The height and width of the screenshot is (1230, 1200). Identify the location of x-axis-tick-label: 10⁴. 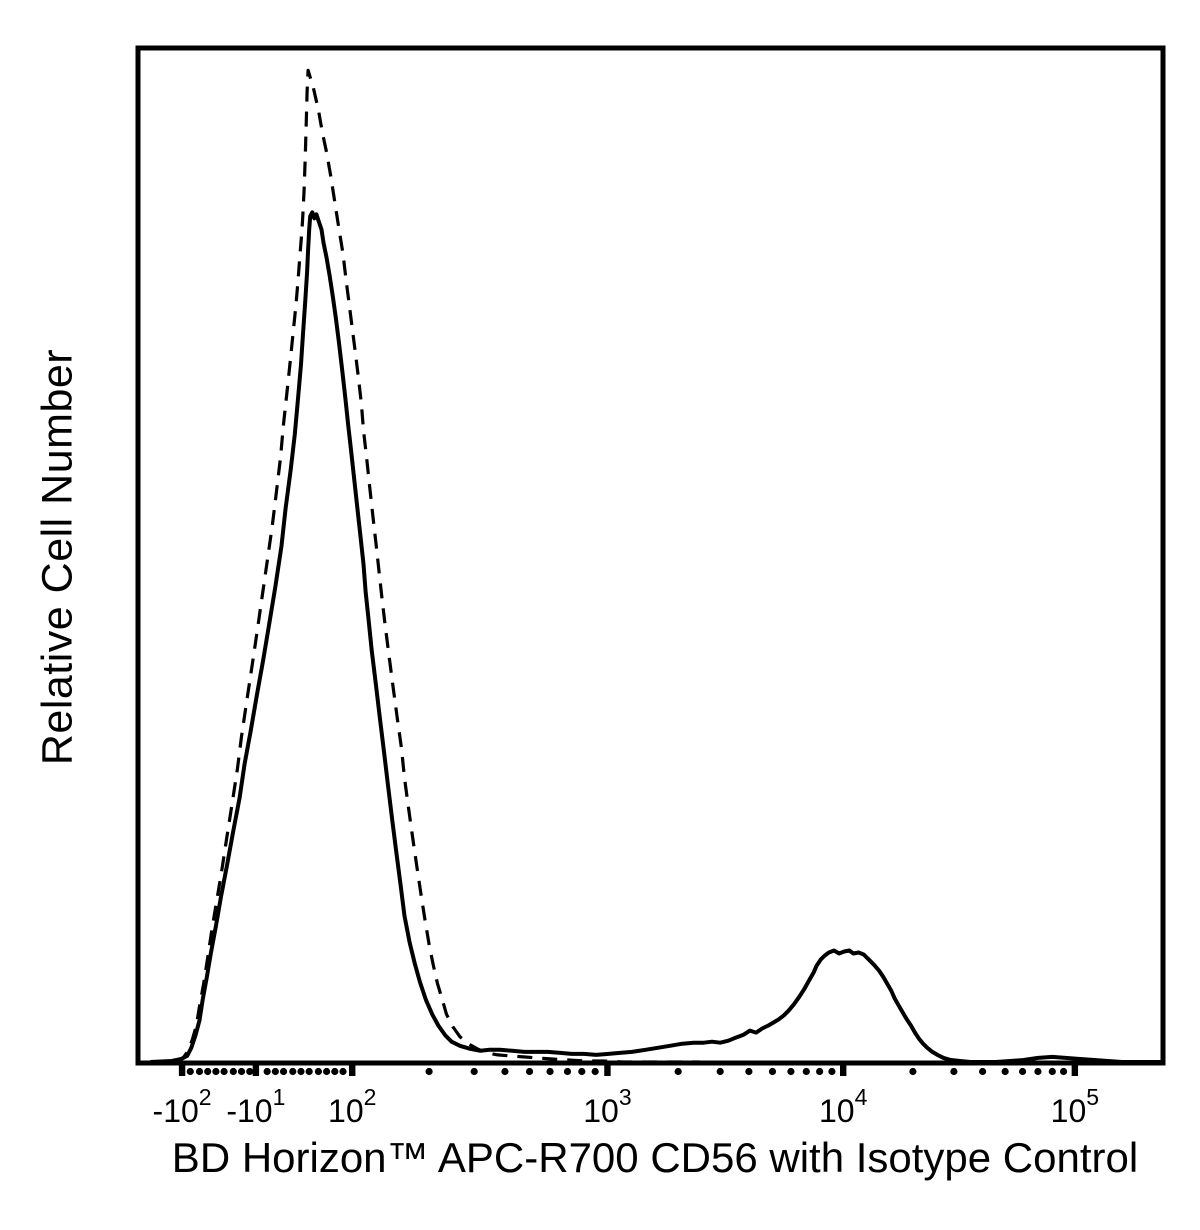
(843, 1106).